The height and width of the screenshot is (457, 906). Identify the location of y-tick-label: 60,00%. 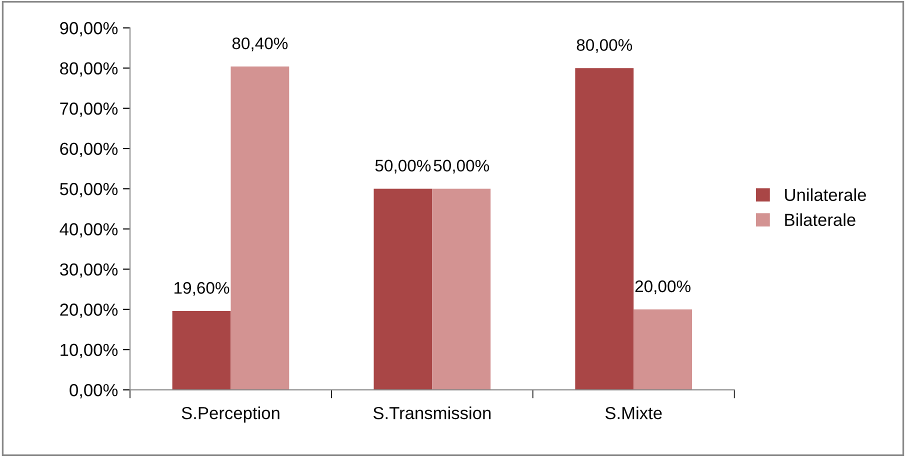
(89, 150).